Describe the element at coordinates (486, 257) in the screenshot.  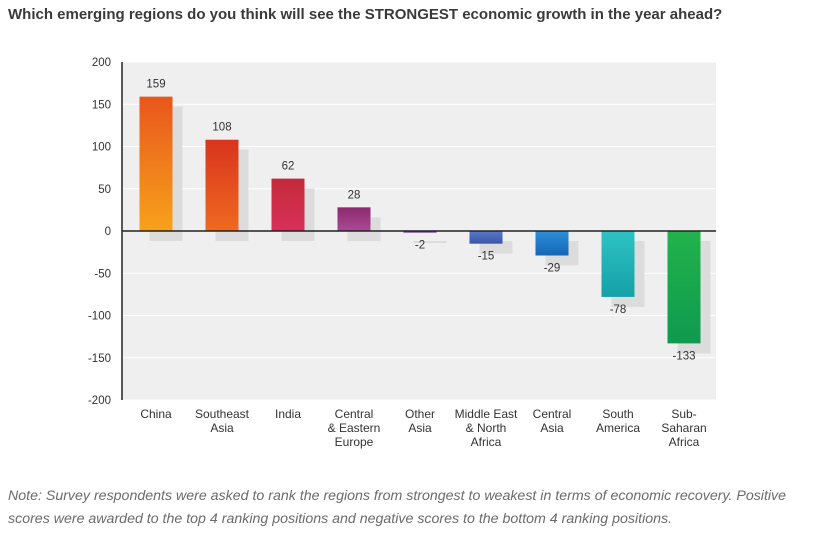
I see `data-label: -15` at that location.